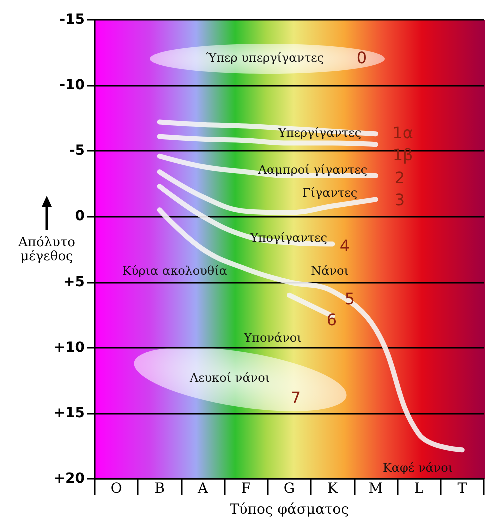 Image resolution: width=485 pixels, height=517 pixels. What do you see at coordinates (463, 489) in the screenshot?
I see `x-tick-label: T` at bounding box center [463, 489].